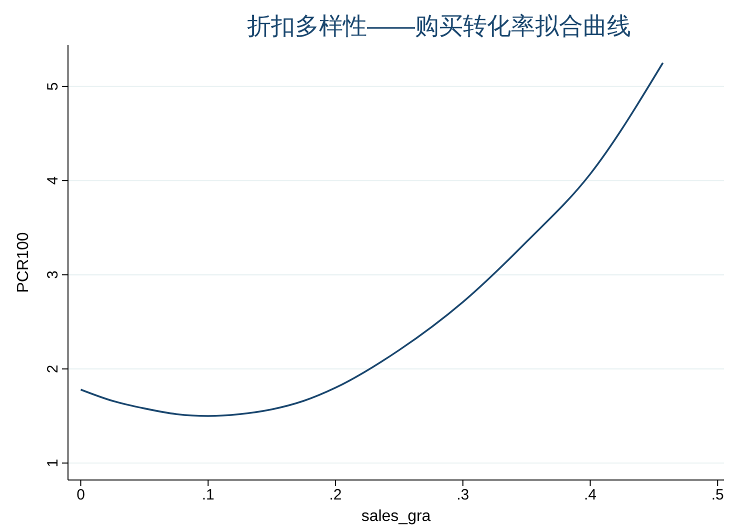  I want to click on y-tick-label: 5, so click(53, 86).